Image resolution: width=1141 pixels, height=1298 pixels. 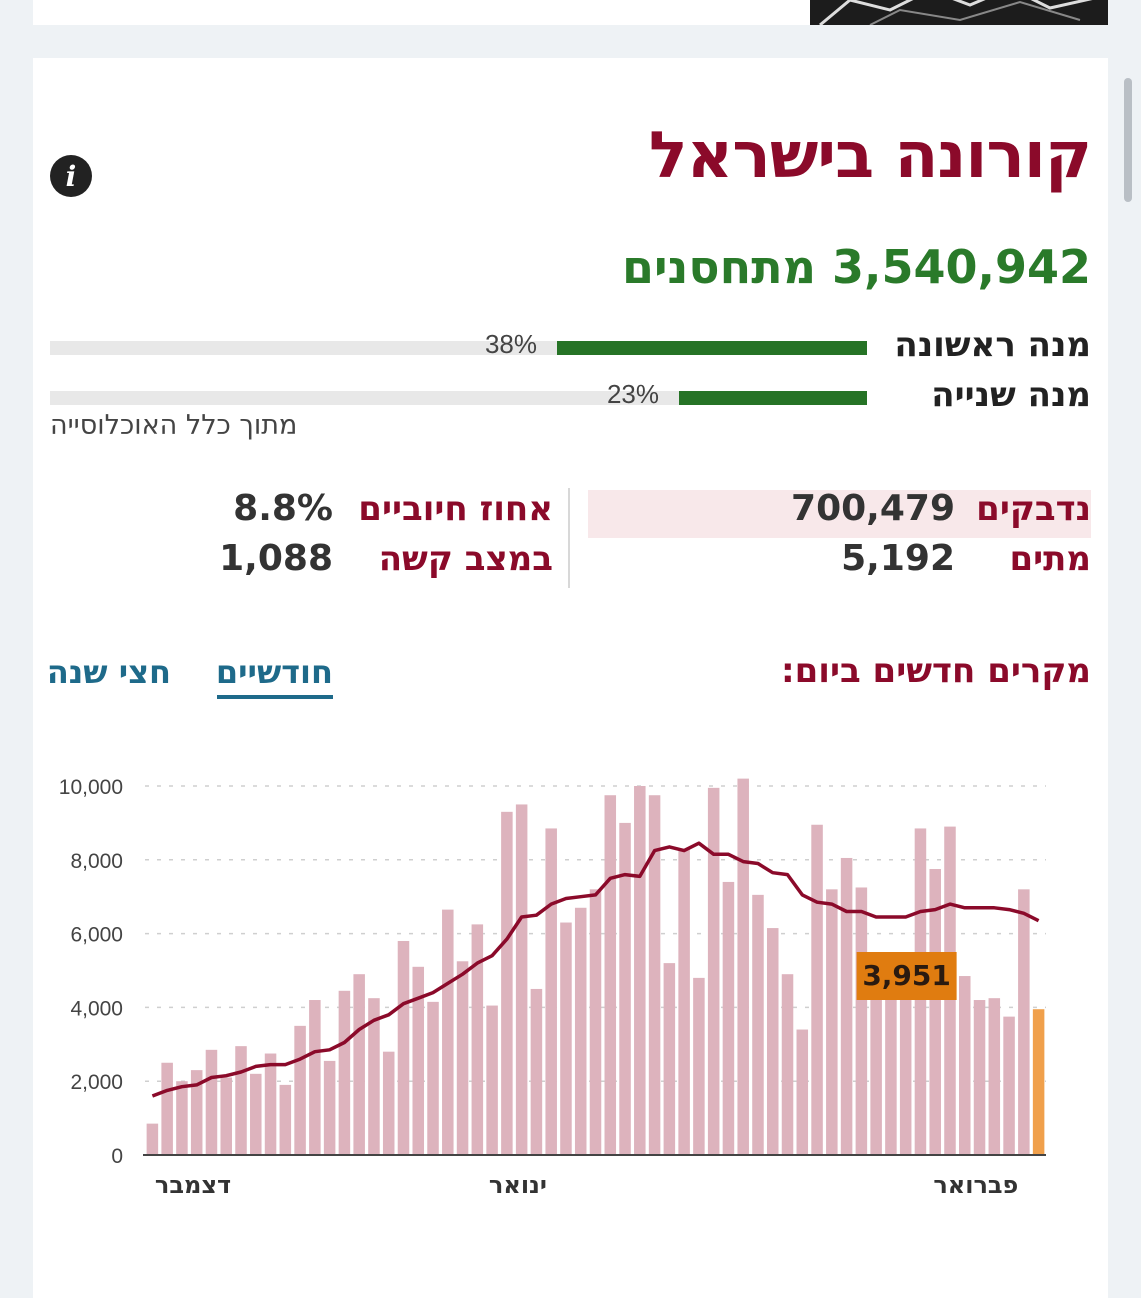 I want to click on y-tick-label: 10,000, so click(x=91, y=787).